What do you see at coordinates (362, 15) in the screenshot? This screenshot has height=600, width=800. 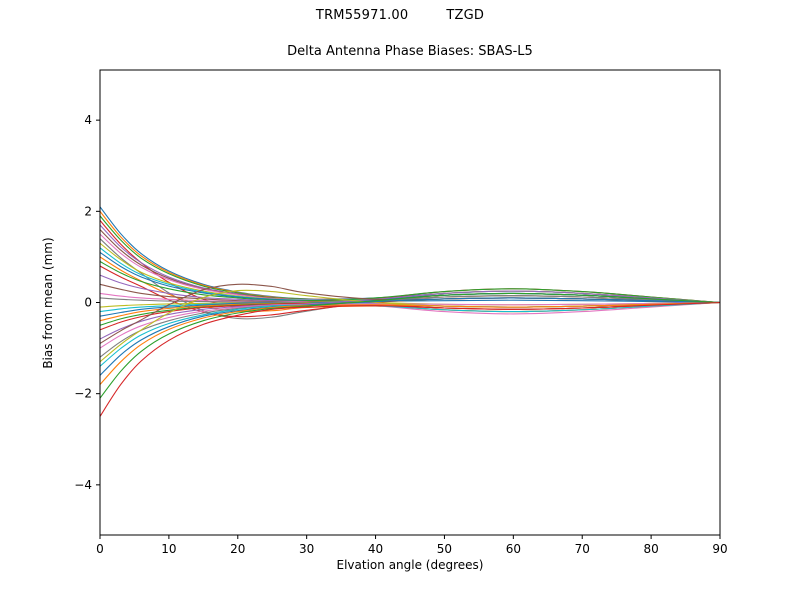 I see `antenna-name: TRM55971.00` at bounding box center [362, 15].